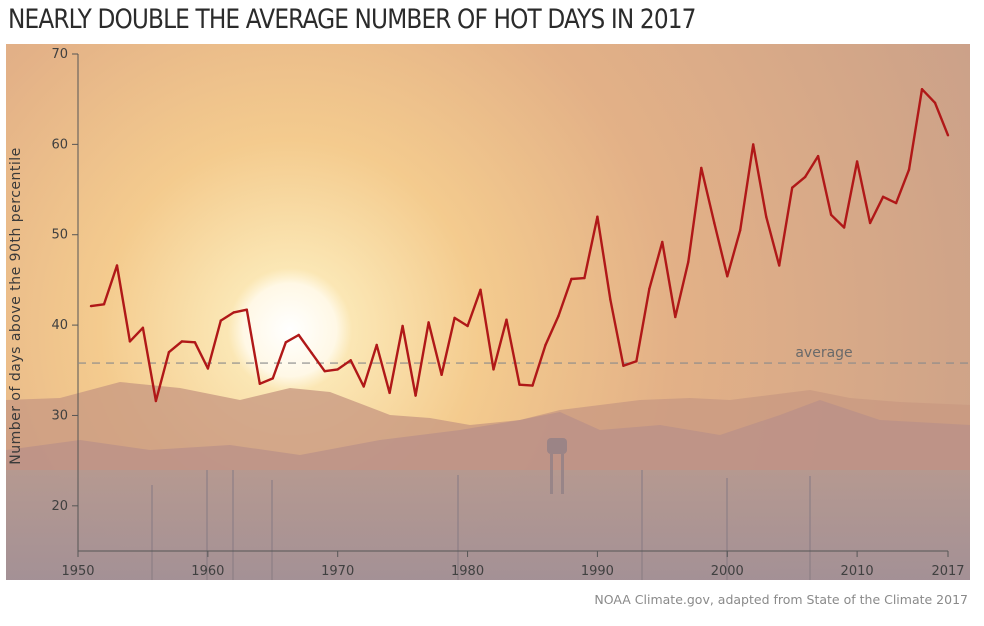 This screenshot has height=626, width=984. I want to click on x-tick-label: 2010, so click(857, 571).